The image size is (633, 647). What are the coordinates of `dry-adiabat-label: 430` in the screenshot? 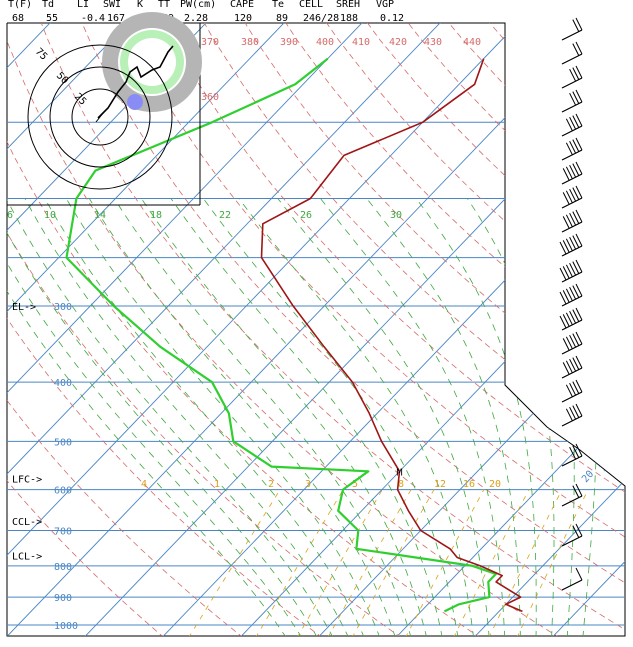 It's located at (433, 42).